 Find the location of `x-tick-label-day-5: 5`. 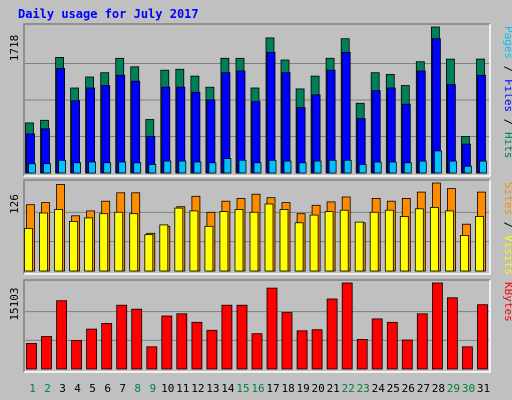

x-tick-label-day-5: 5 is located at coordinates (92, 388).